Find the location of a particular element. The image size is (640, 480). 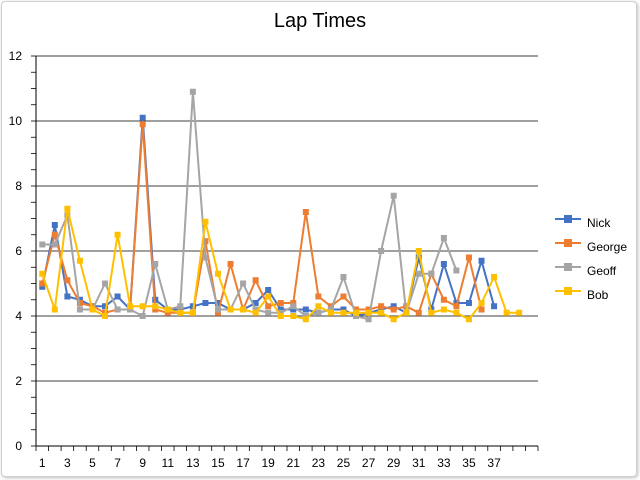

legend-swatch-george is located at coordinates (568, 243).